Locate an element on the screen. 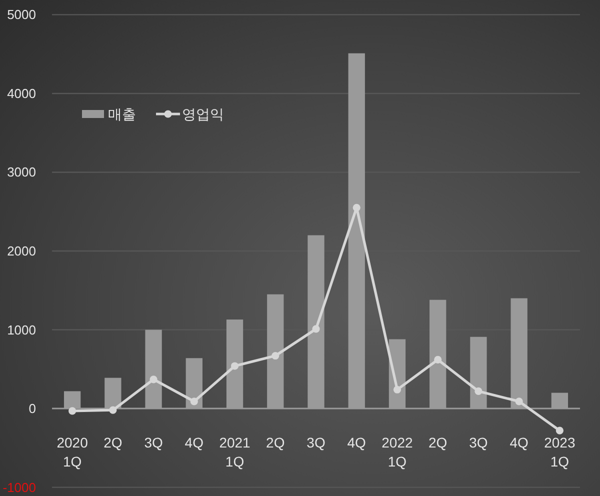  y-tick-label: 5000 is located at coordinates (21, 14).